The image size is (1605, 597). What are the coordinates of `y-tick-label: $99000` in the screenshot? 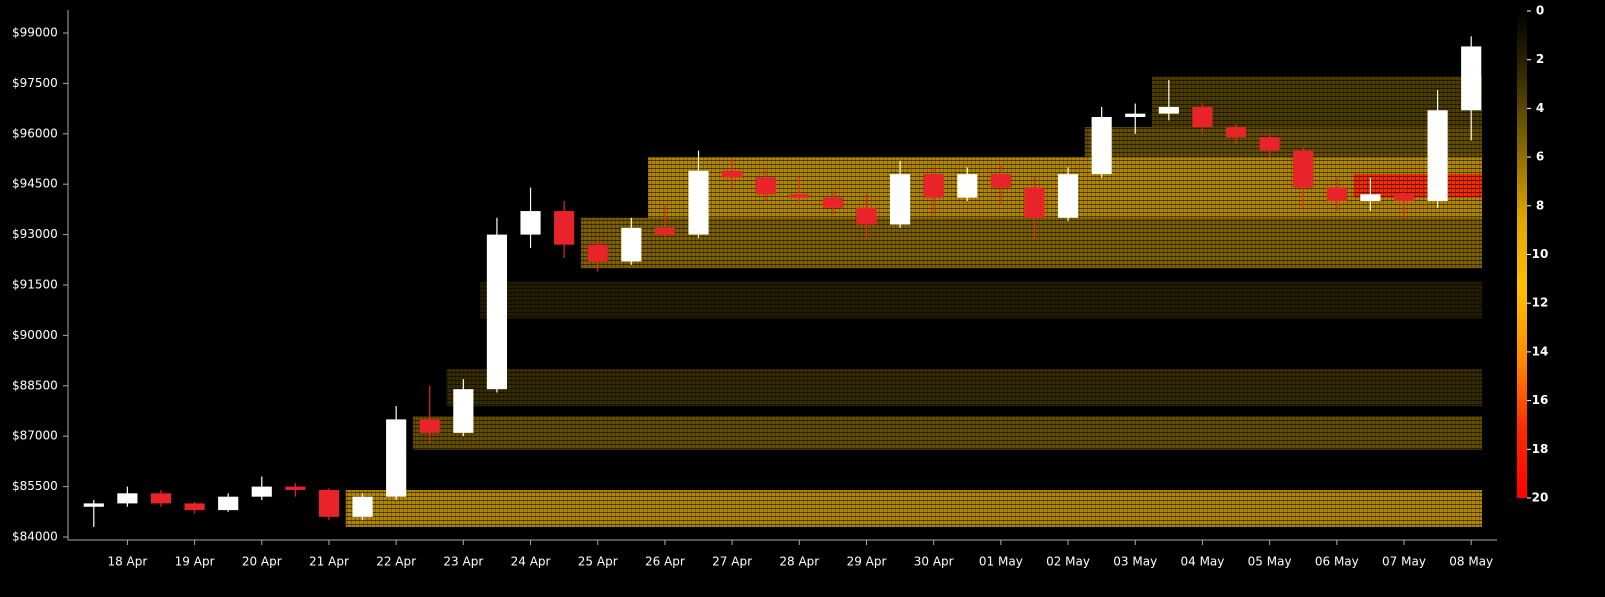 It's located at (35, 33).